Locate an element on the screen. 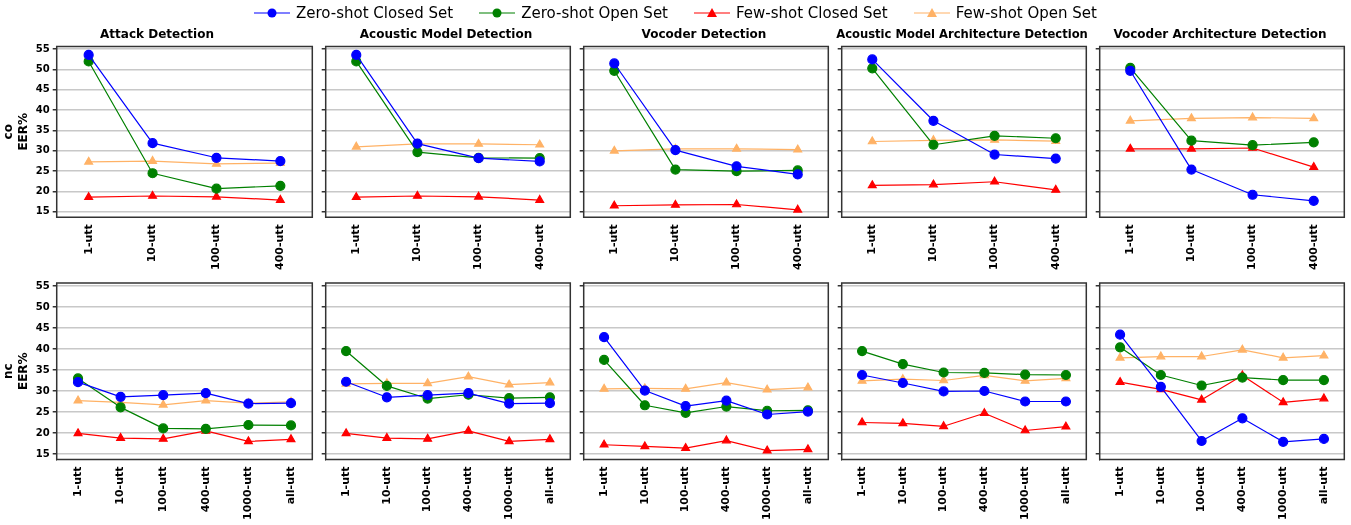 This screenshot has height=525, width=1351. legend-label: Zero-shot Open Set is located at coordinates (594, 13).